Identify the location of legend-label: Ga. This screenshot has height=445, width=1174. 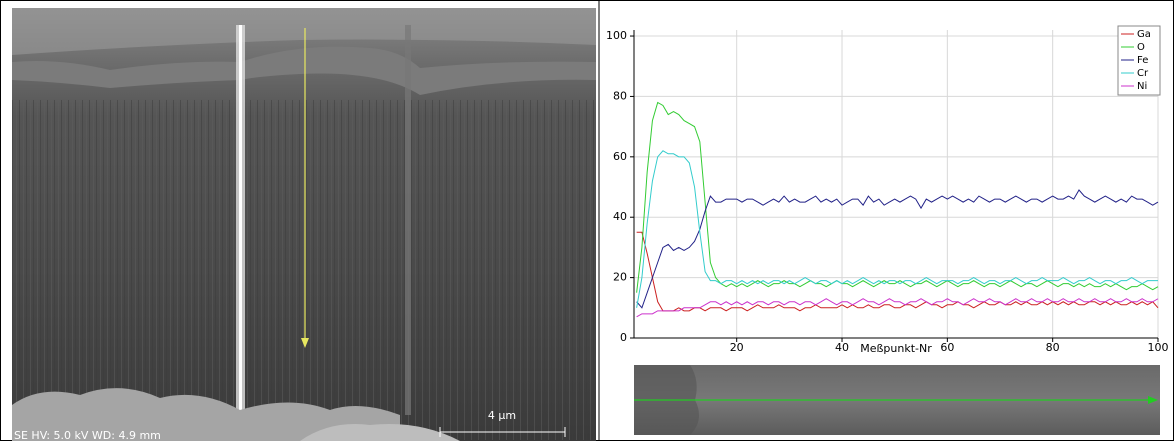
(1144, 34).